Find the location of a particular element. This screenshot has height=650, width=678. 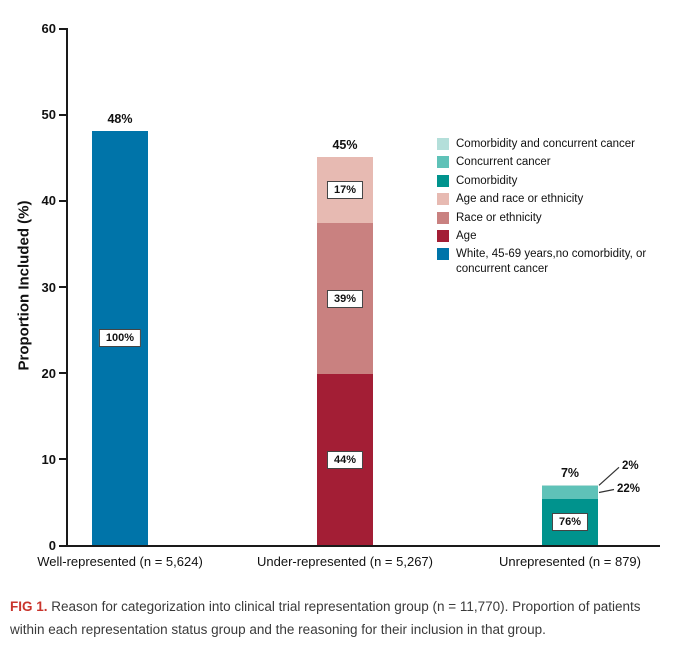

segment-callout-label: 22% is located at coordinates (629, 488).